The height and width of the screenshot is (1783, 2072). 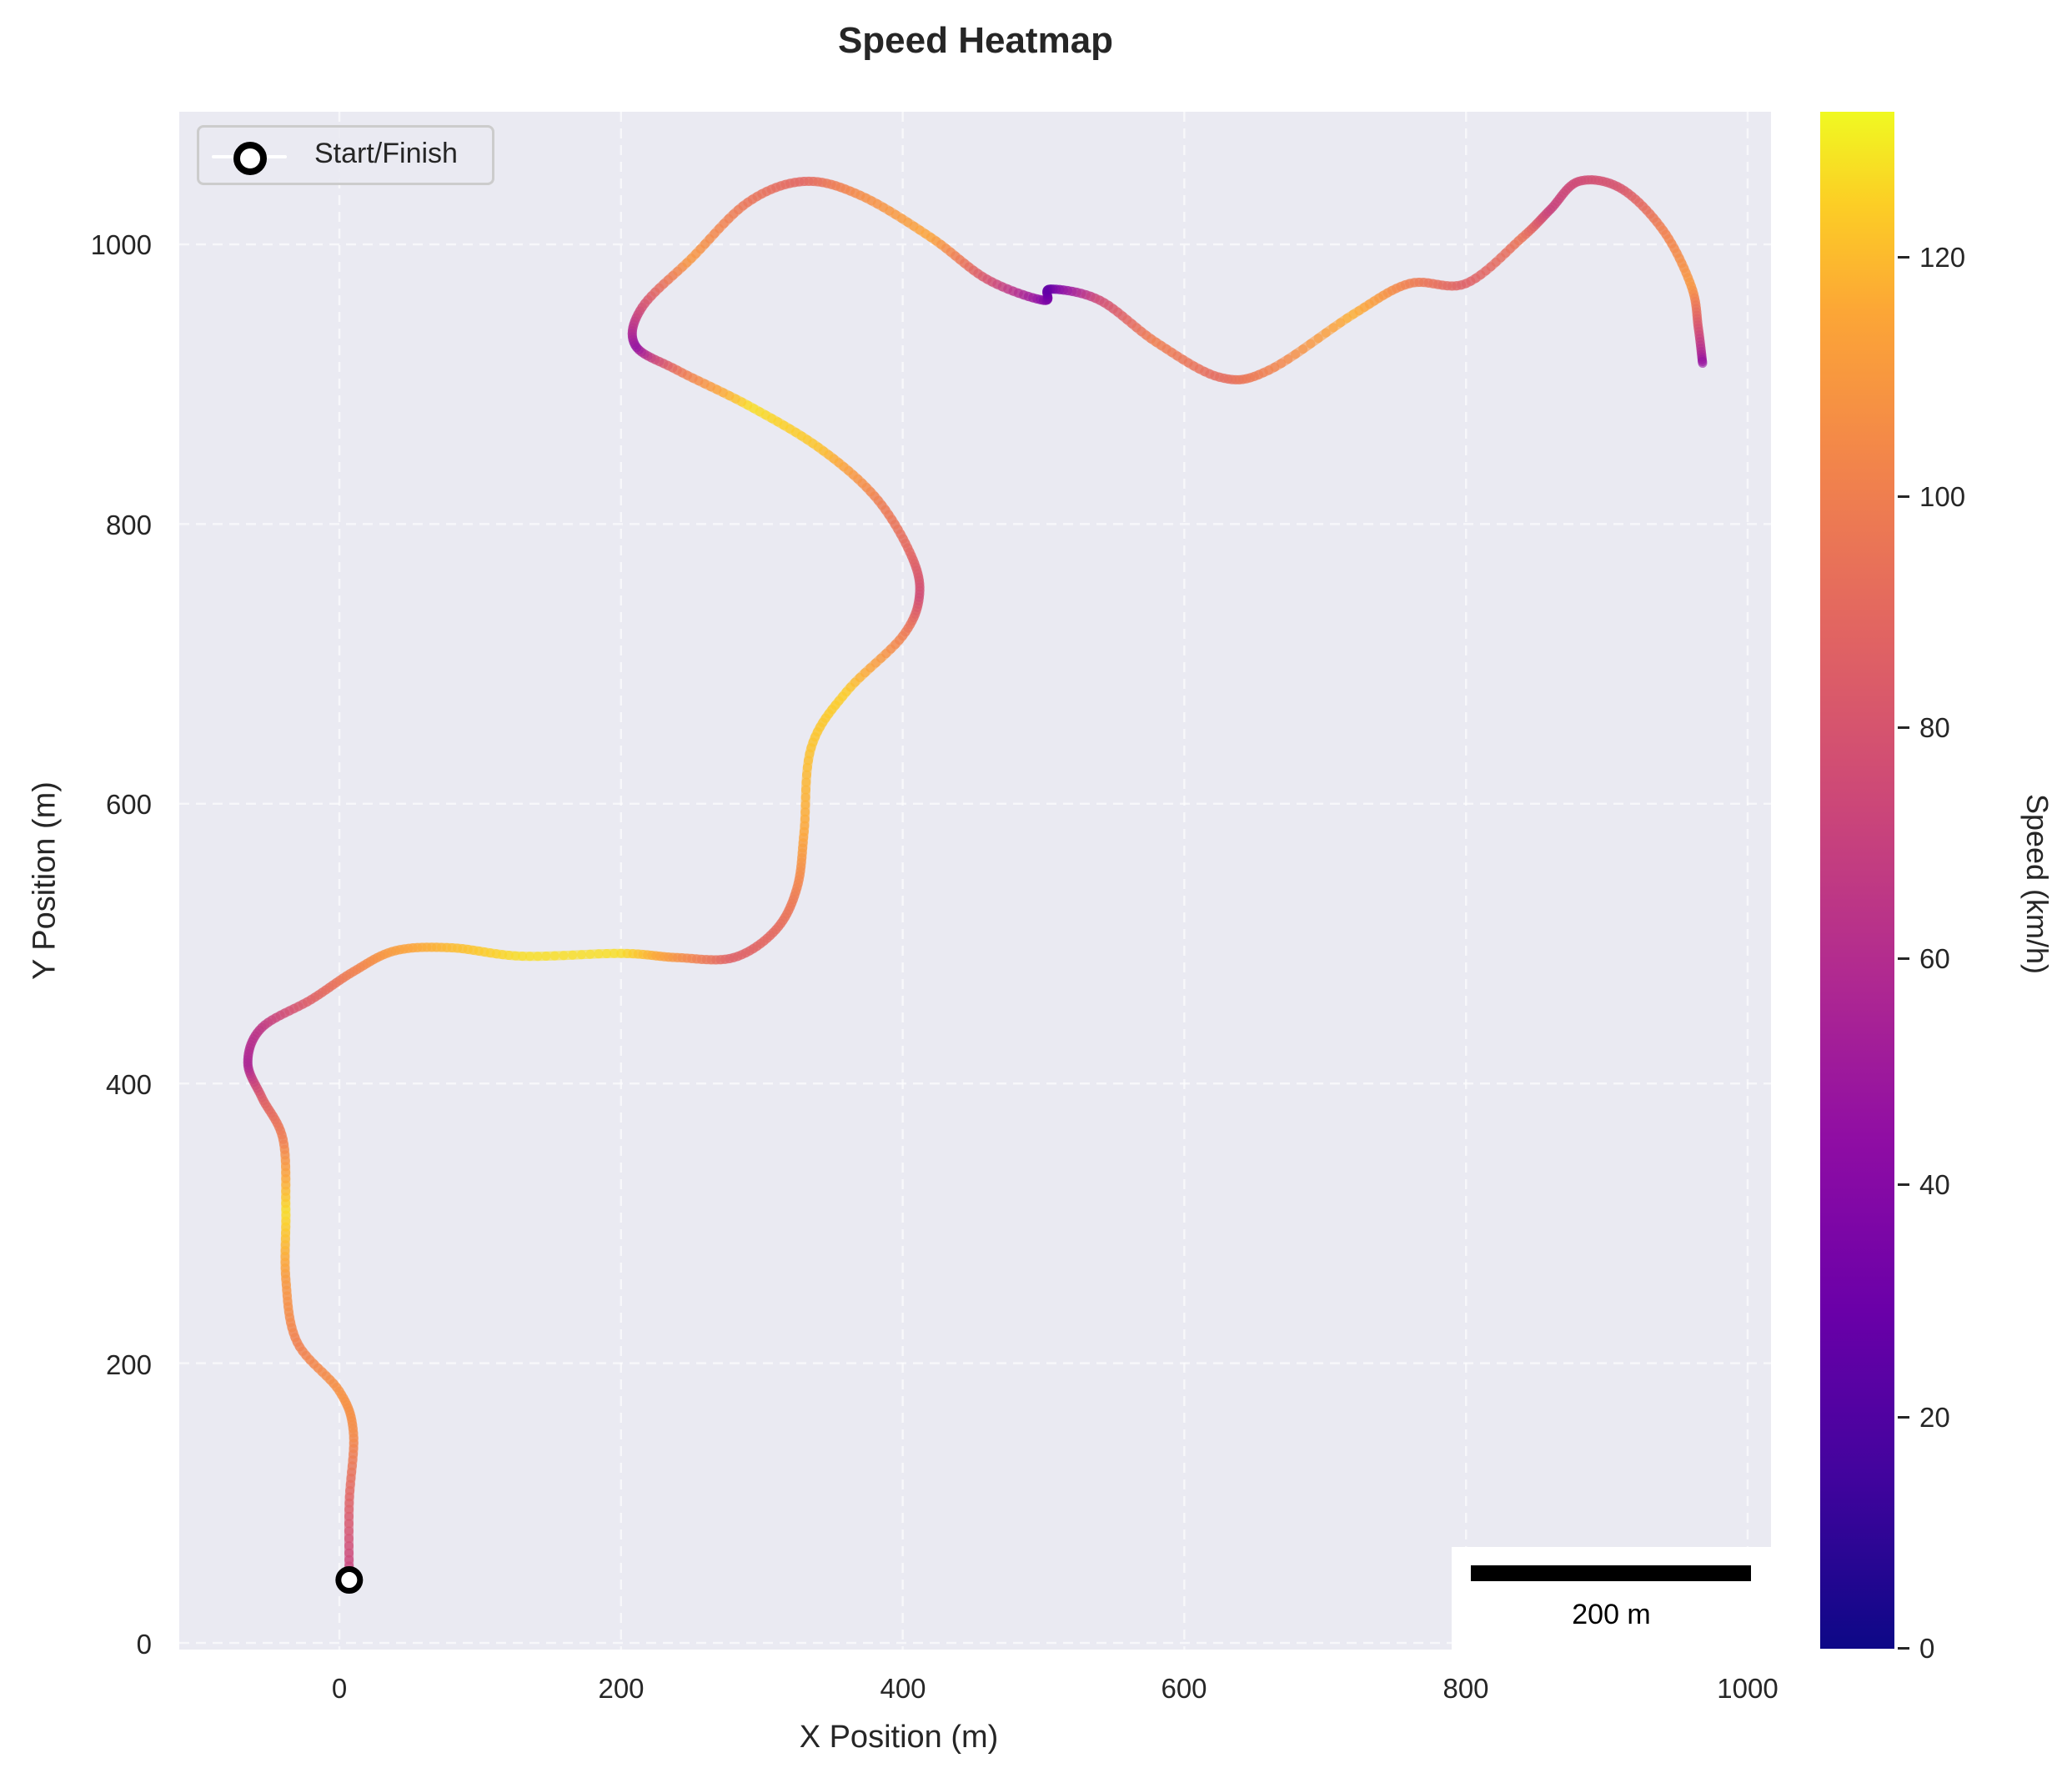 What do you see at coordinates (144, 1644) in the screenshot?
I see `y-tick: 0` at bounding box center [144, 1644].